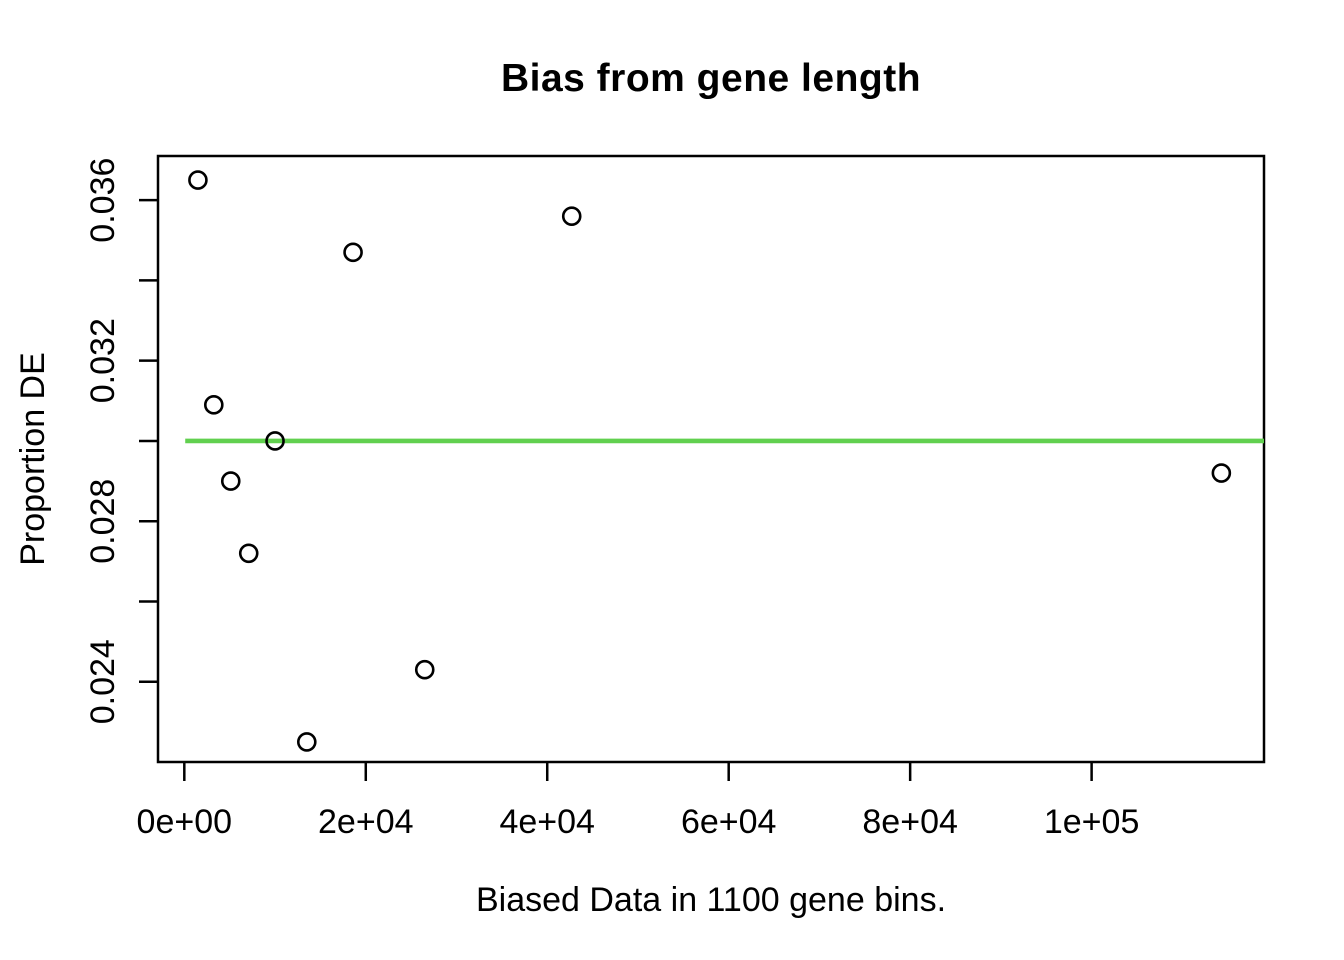 The width and height of the screenshot is (1344, 960). I want to click on x-tick-label: 2e+04, so click(366, 822).